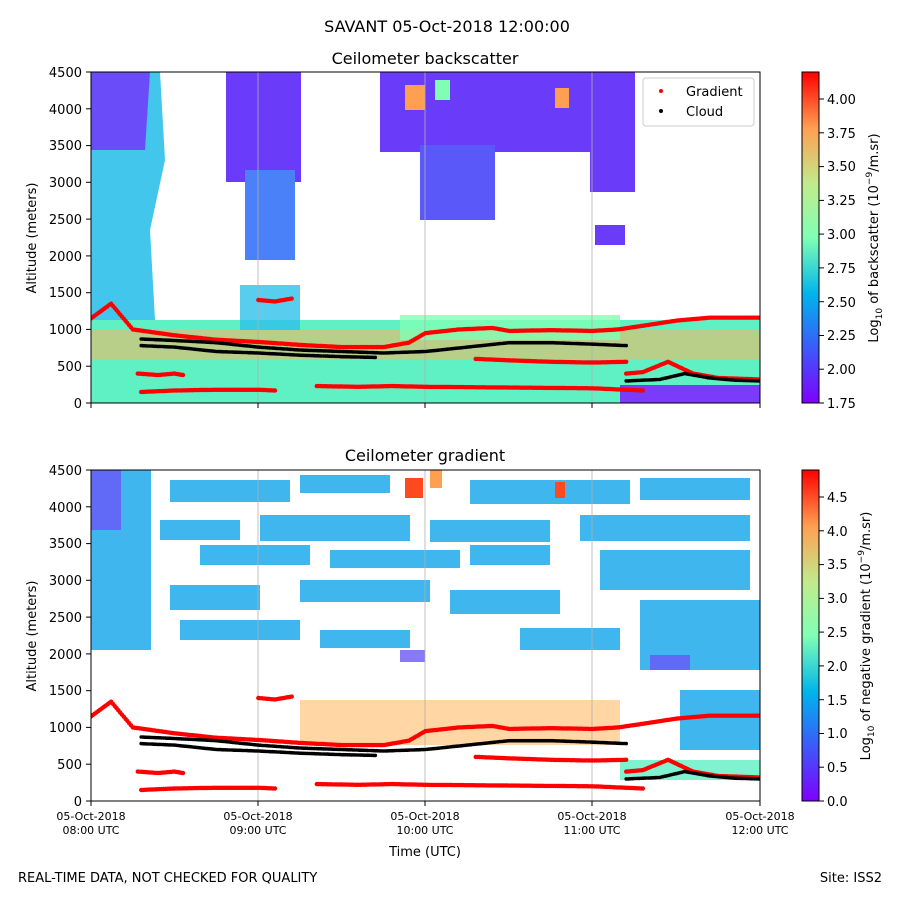 Image resolution: width=900 pixels, height=900 pixels. What do you see at coordinates (65, 691) in the screenshot?
I see `gradient-y-tick: 1500` at bounding box center [65, 691].